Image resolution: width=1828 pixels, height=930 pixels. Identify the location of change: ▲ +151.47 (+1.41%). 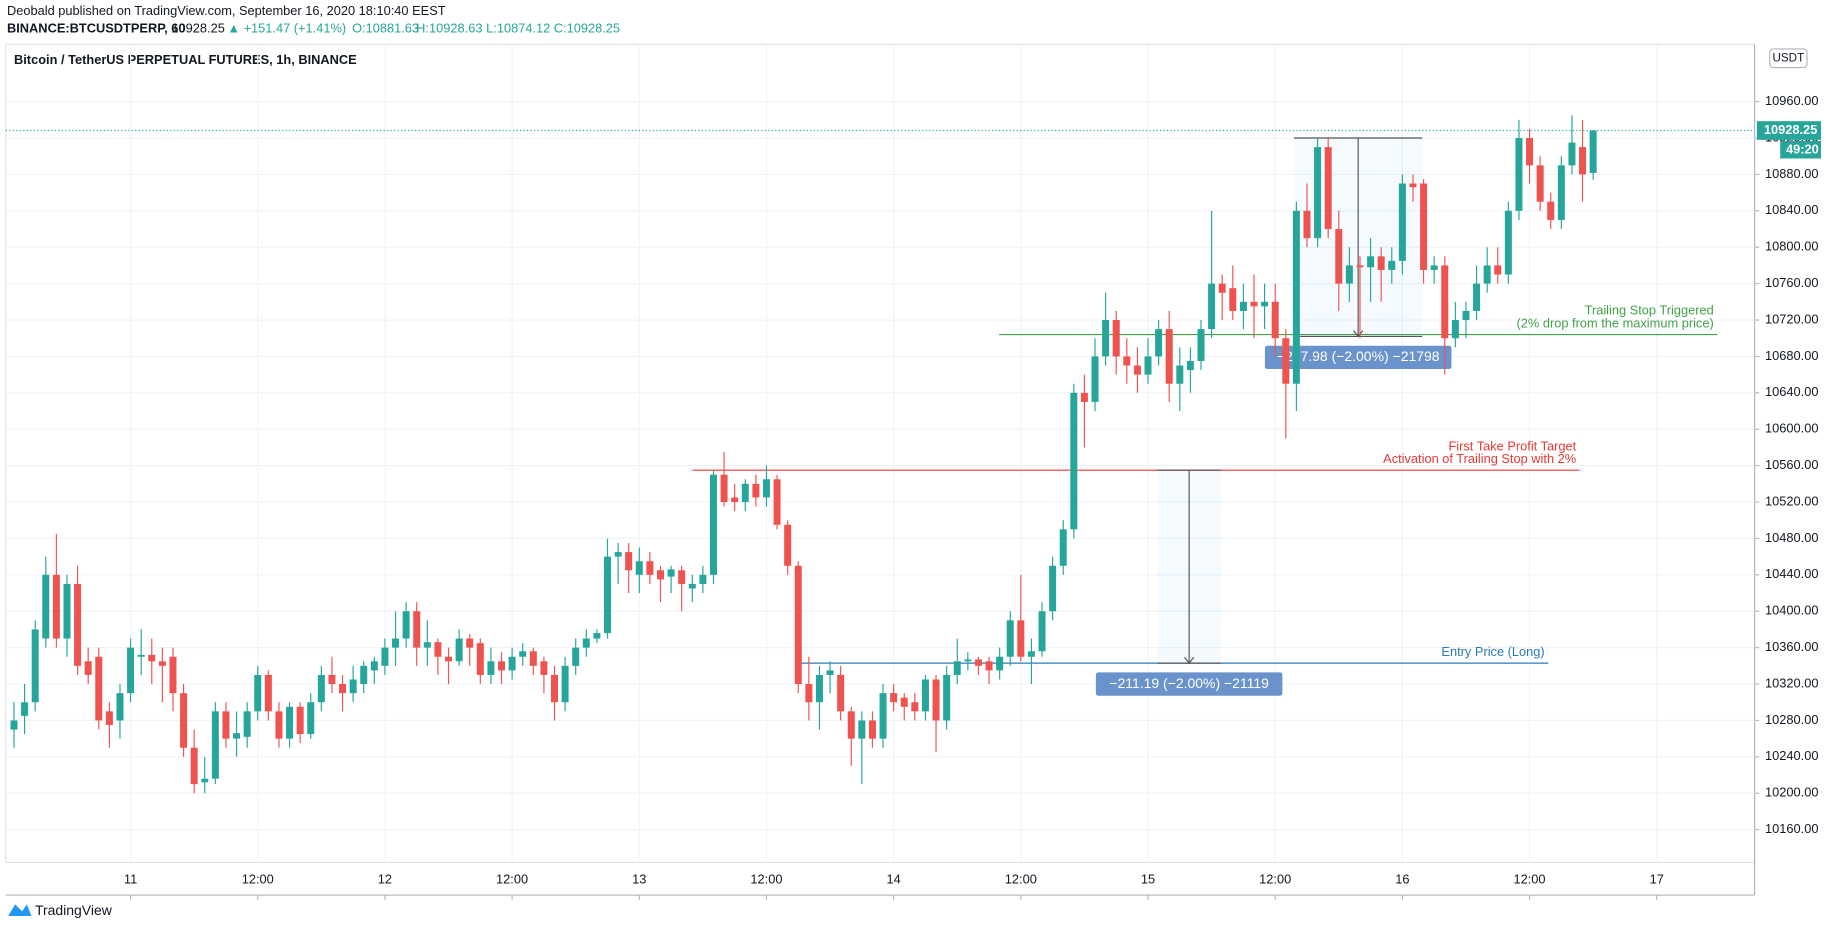
(286, 28).